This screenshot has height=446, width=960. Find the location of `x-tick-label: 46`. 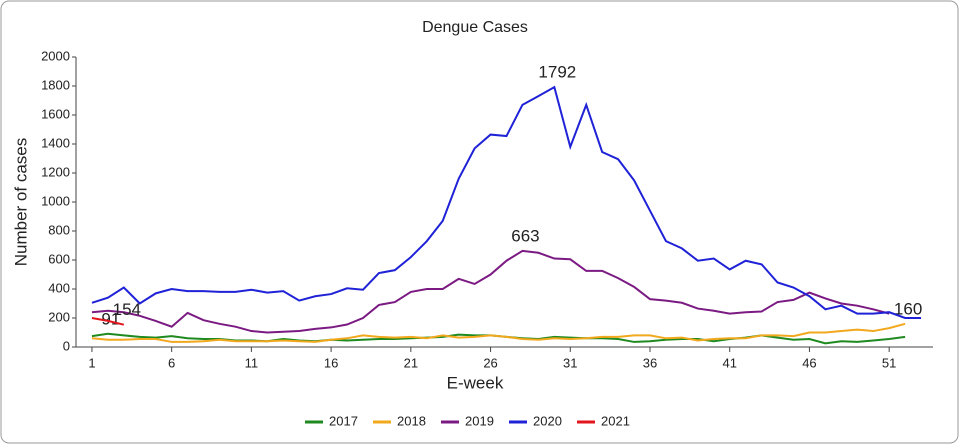

x-tick-label: 46 is located at coordinates (809, 362).